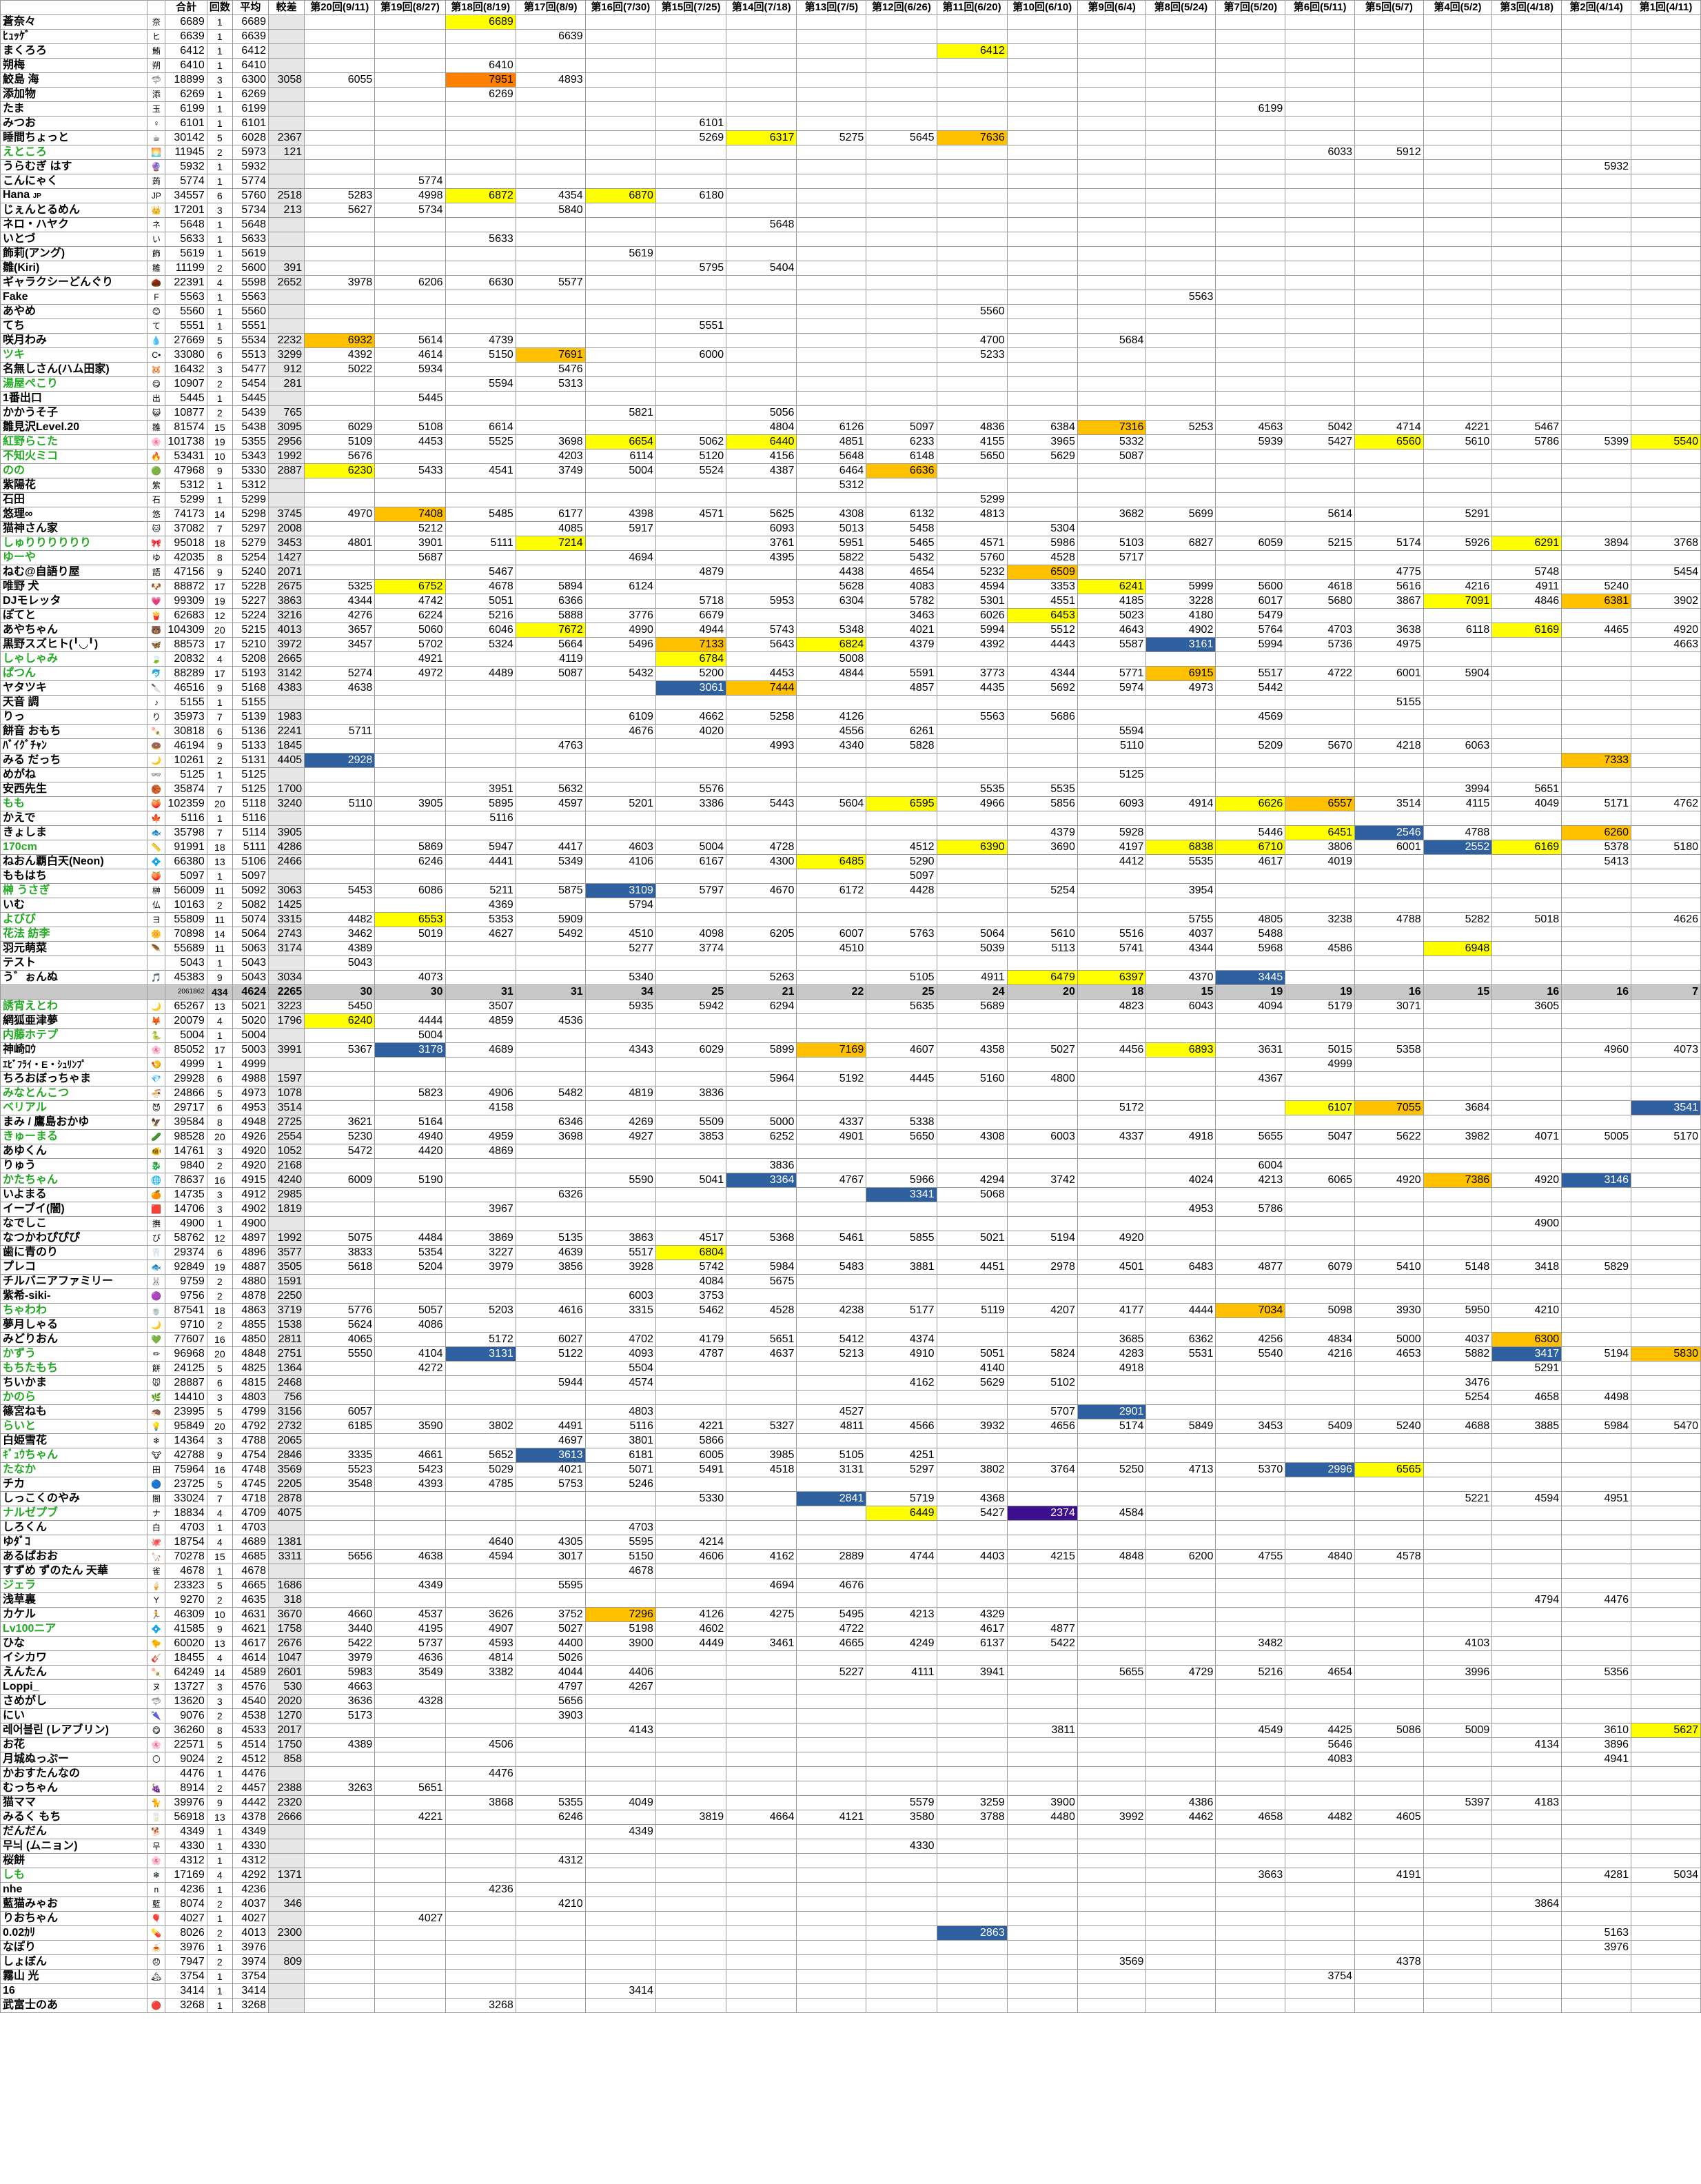  I want to click on round-score-cell: 6148, so click(901, 456).